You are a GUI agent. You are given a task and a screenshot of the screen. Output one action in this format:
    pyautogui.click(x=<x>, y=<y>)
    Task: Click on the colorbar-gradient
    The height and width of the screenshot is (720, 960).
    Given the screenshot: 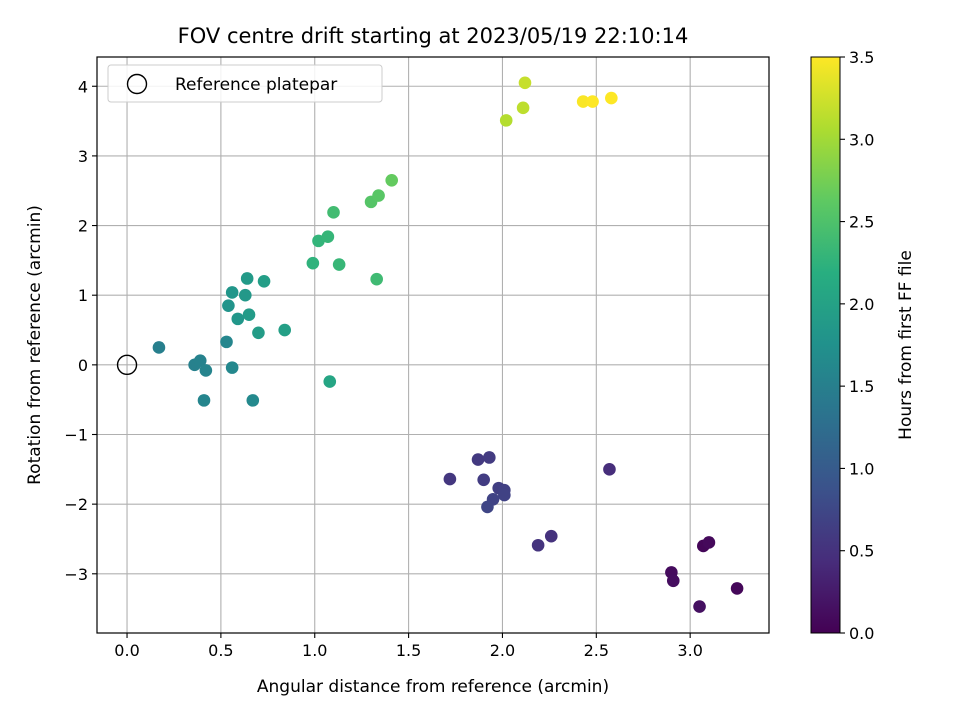 What is the action you would take?
    pyautogui.click(x=825, y=345)
    